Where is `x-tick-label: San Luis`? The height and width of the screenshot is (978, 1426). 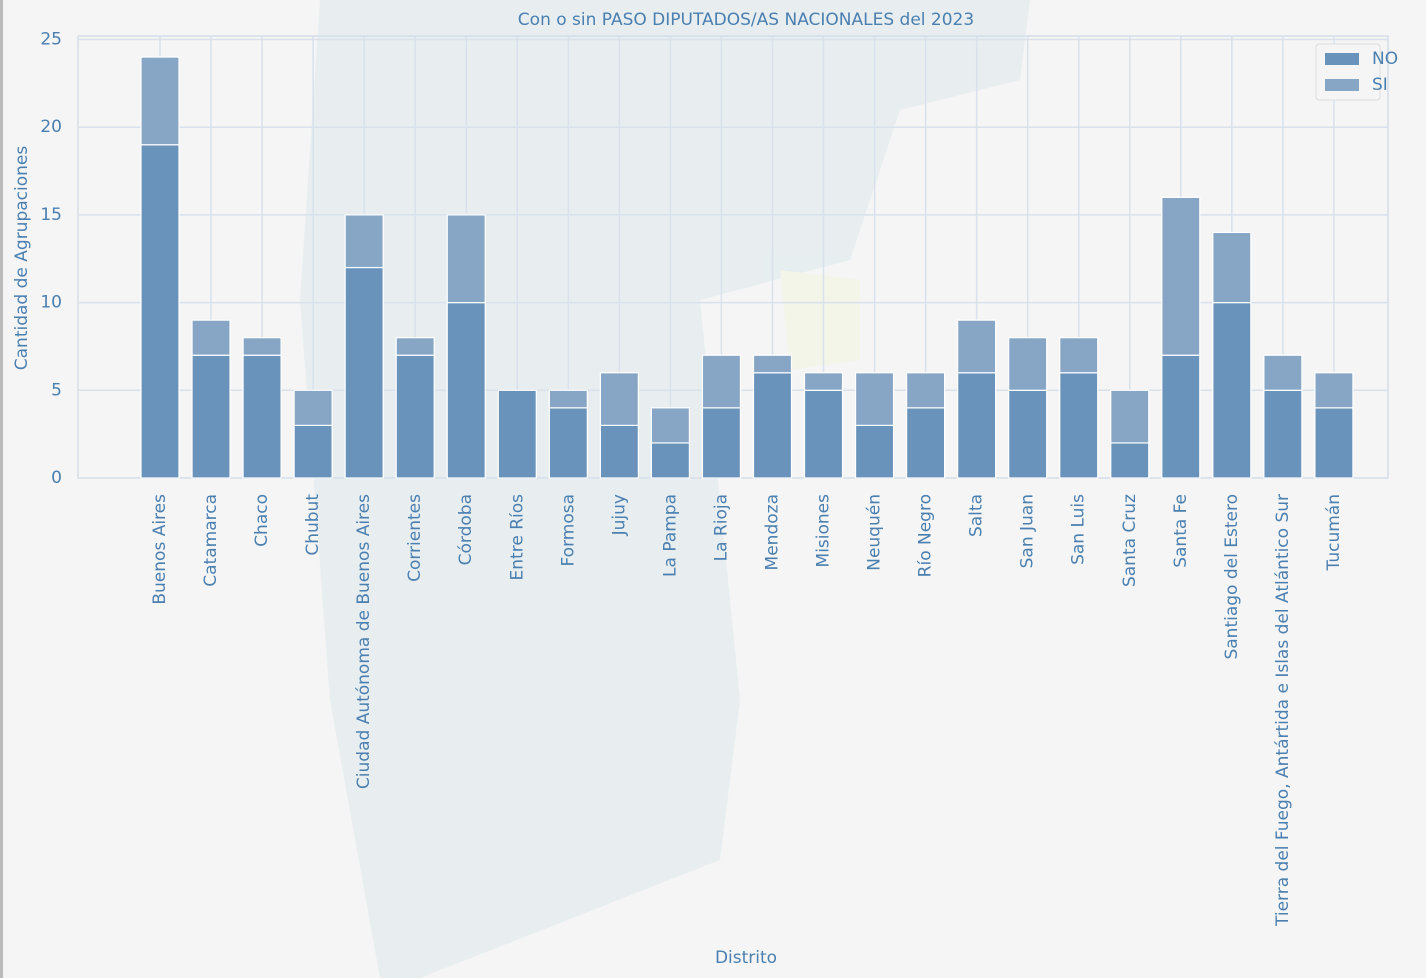
x-tick-label: San Luis is located at coordinates (1079, 529).